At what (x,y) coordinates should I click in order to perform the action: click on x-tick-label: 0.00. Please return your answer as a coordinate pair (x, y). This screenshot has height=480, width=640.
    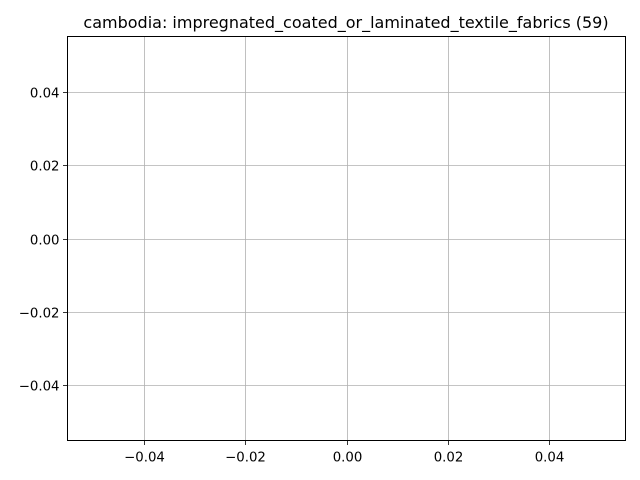
    Looking at the image, I should click on (348, 458).